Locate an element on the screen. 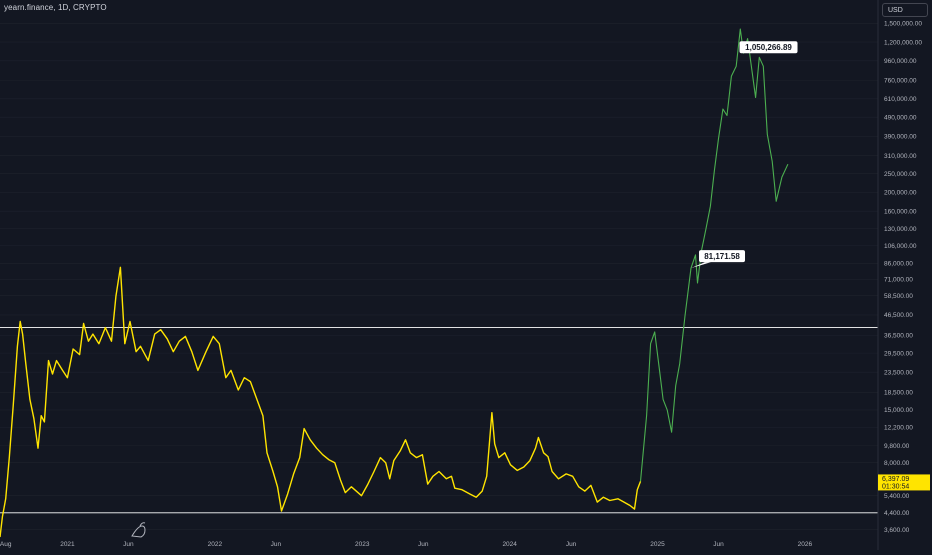  price-axis-label: 15,000.00 is located at coordinates (898, 410).